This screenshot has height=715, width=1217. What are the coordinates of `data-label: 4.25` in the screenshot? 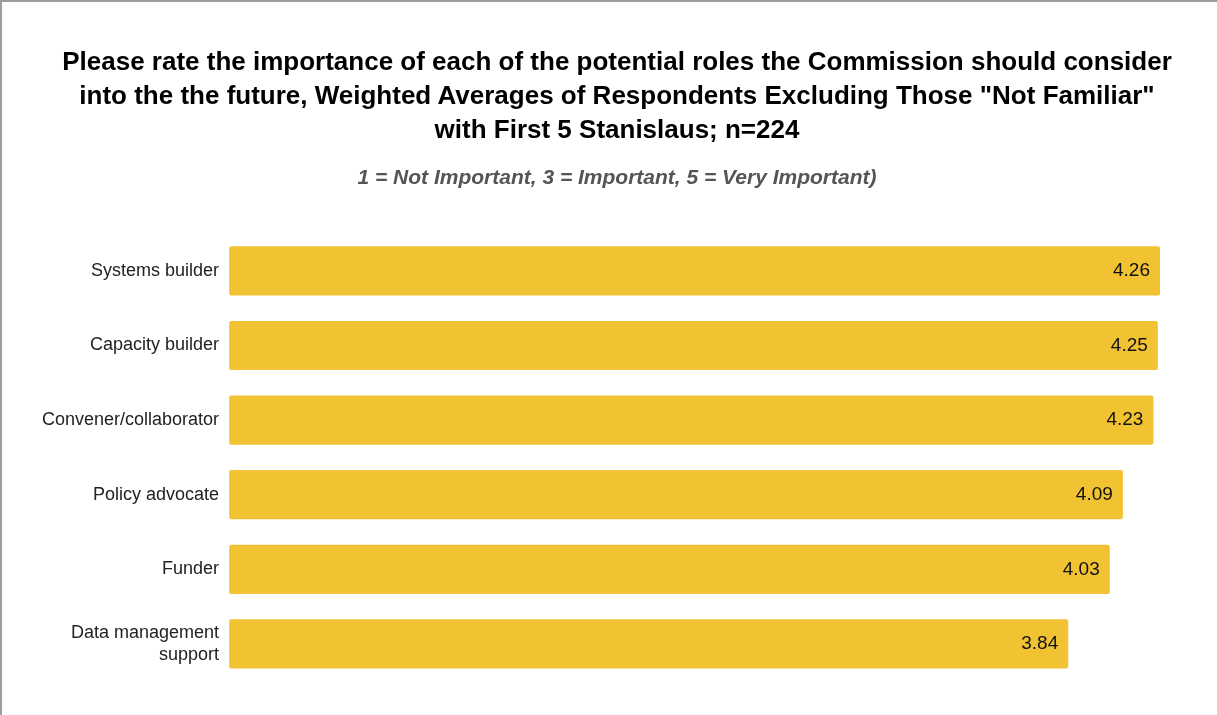 It's located at (1129, 344).